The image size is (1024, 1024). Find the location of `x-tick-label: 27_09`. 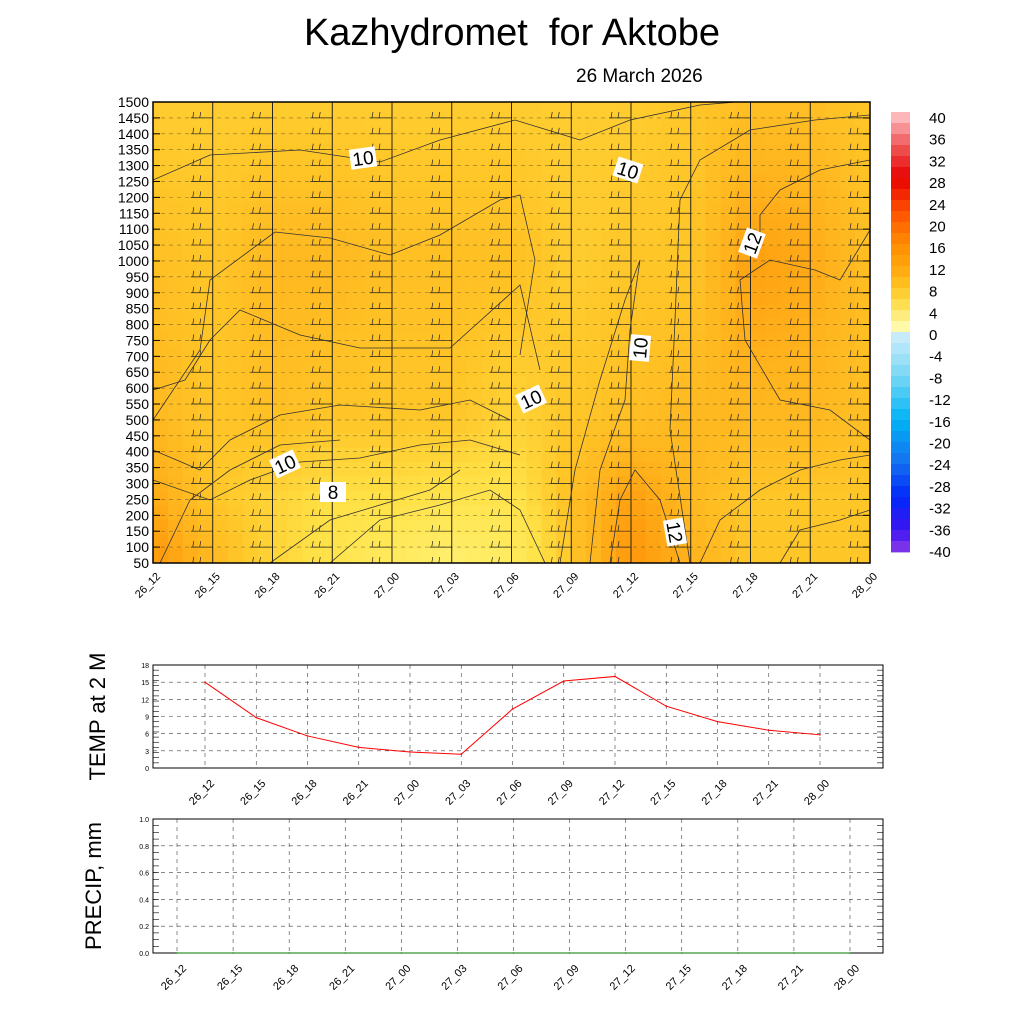

x-tick-label: 27_09 is located at coordinates (566, 586).